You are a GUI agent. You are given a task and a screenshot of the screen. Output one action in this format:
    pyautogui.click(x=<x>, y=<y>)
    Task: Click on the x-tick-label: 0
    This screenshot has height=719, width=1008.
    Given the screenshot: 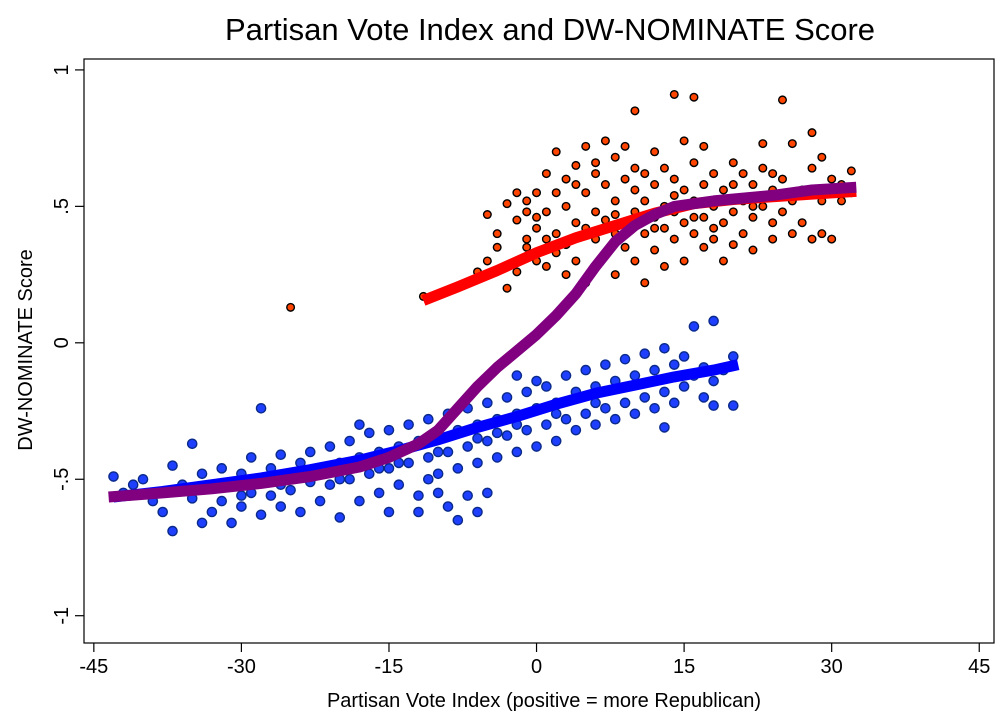 What is the action you would take?
    pyautogui.click(x=536, y=667)
    